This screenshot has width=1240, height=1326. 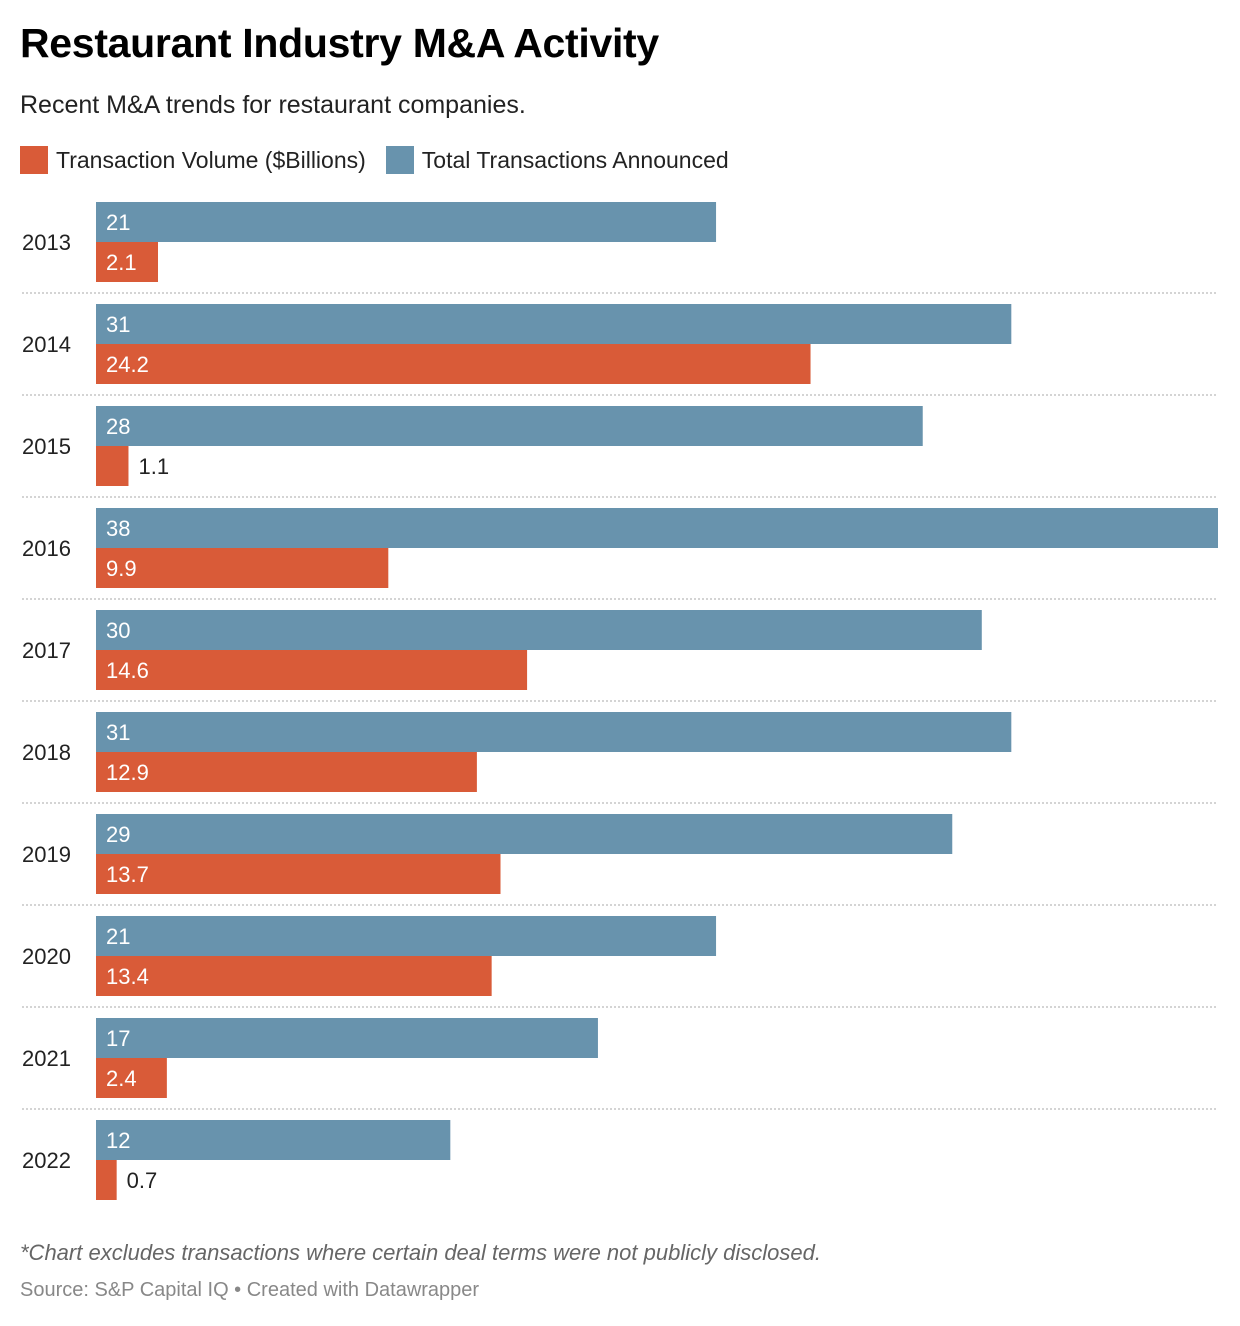 What do you see at coordinates (46, 956) in the screenshot?
I see `year-label: 2020` at bounding box center [46, 956].